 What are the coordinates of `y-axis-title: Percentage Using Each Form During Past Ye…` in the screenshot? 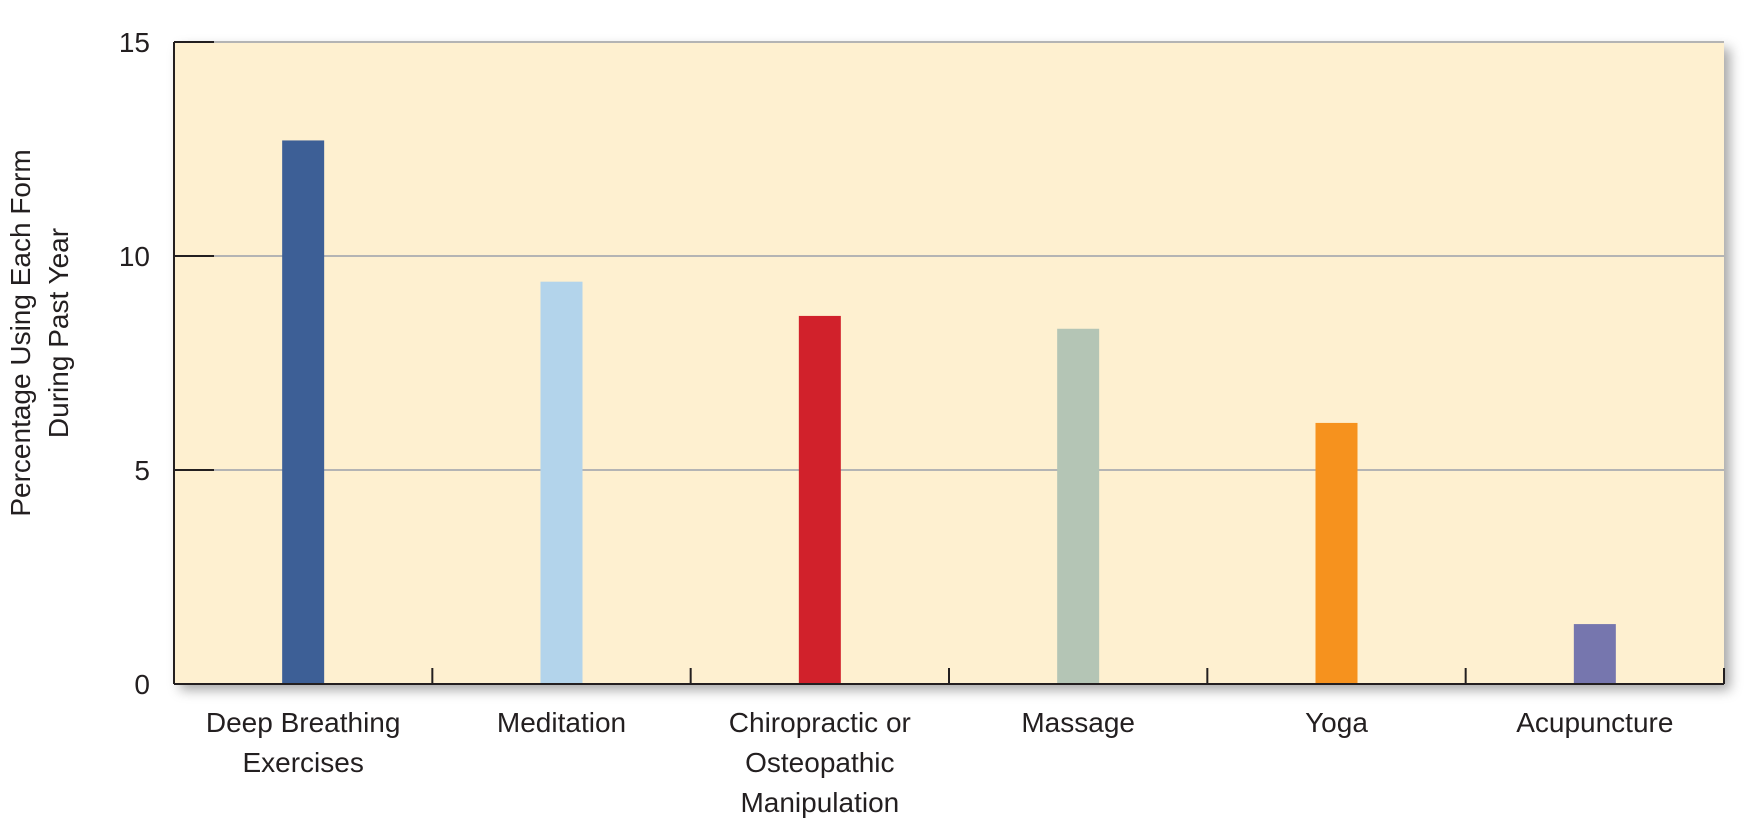 It's located at (39, 332).